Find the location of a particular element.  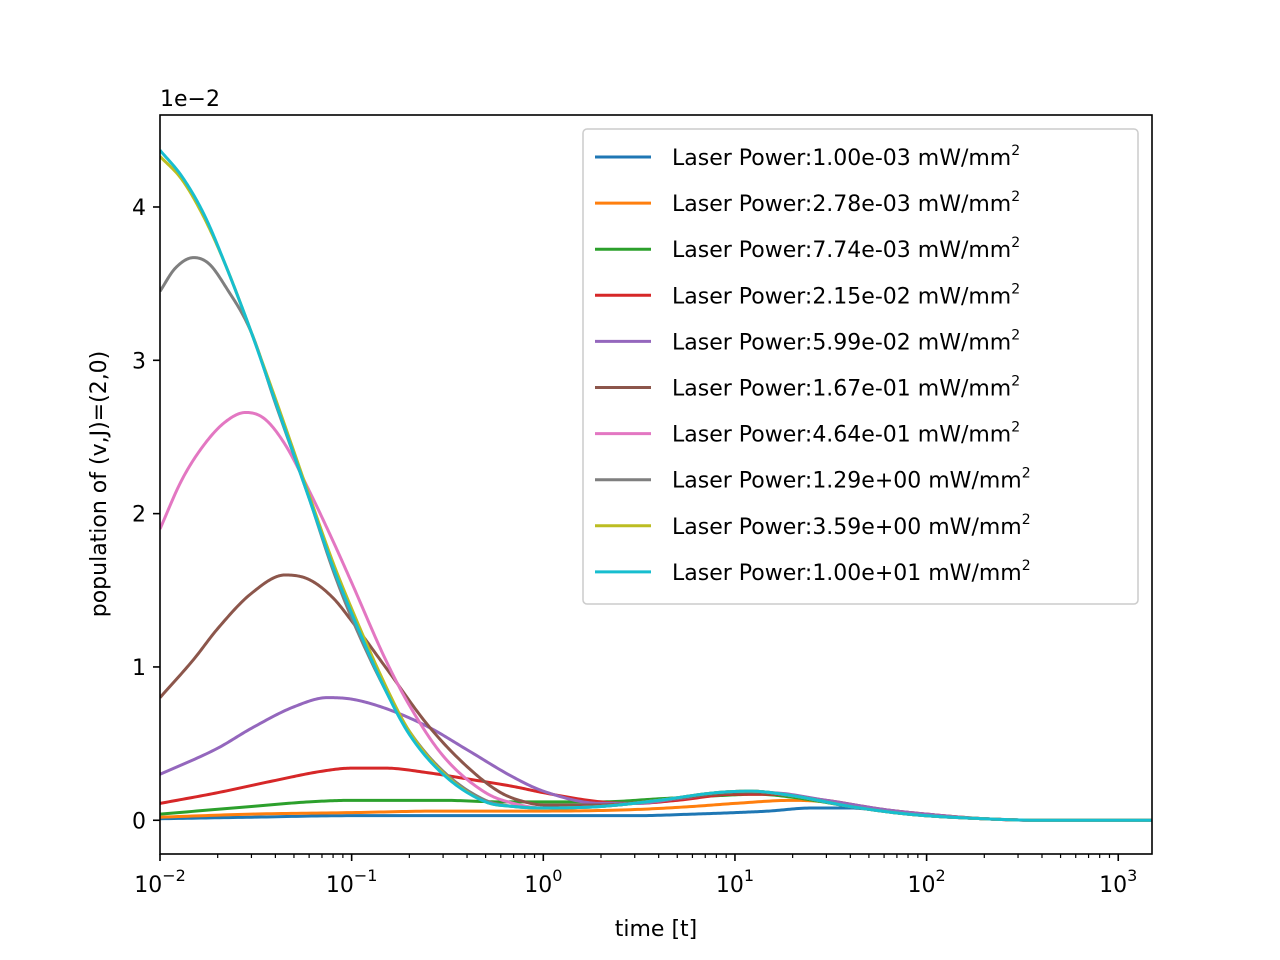

y-axis-label: population of (v,J)=(2,0) is located at coordinates (99, 484).